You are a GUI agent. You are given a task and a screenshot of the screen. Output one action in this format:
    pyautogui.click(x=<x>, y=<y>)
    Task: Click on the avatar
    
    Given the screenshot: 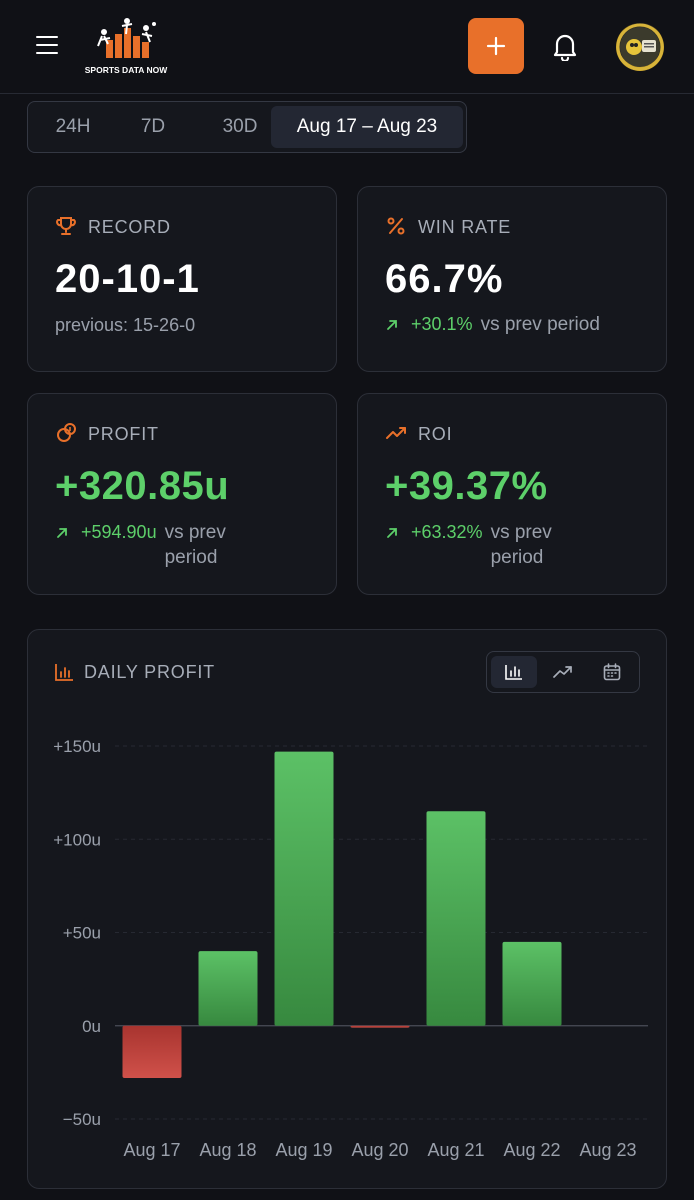 What is the action you would take?
    pyautogui.click(x=640, y=47)
    